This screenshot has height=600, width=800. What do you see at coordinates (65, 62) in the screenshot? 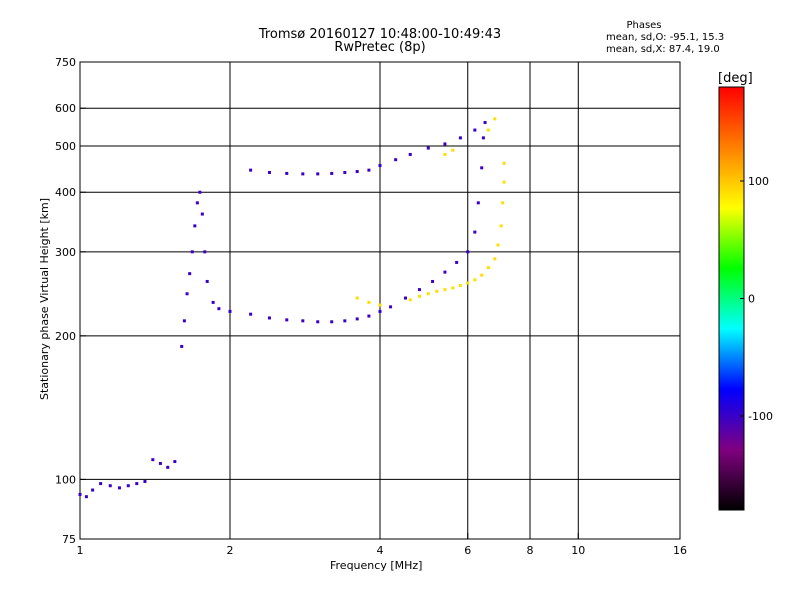
I see `y-tick-label: 750` at bounding box center [65, 62].